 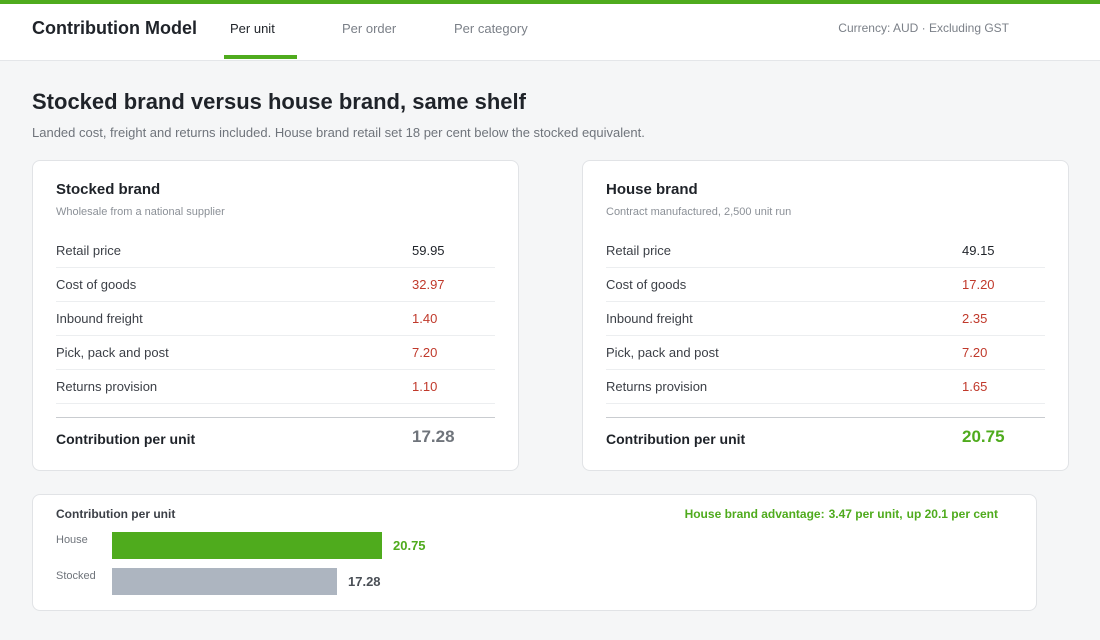 What do you see at coordinates (754, 514) in the screenshot?
I see `advantage-label: House brand advantage:` at bounding box center [754, 514].